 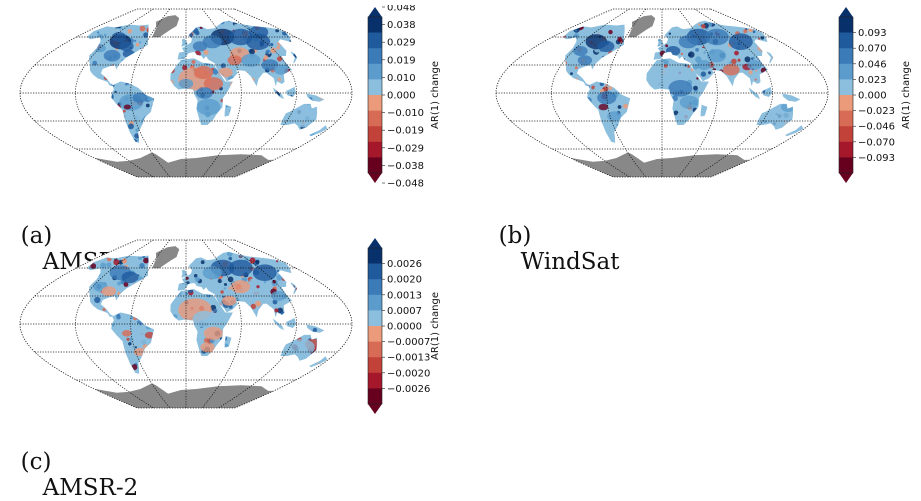 What do you see at coordinates (435, 326) in the screenshot?
I see `colorbar-label-c: AR(1) change` at bounding box center [435, 326].